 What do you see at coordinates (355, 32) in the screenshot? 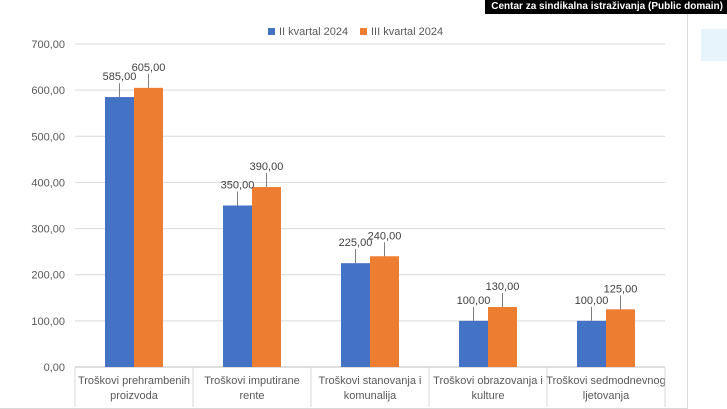
I see `legend: II kvartal 2024 III kvartal 2024` at bounding box center [355, 32].